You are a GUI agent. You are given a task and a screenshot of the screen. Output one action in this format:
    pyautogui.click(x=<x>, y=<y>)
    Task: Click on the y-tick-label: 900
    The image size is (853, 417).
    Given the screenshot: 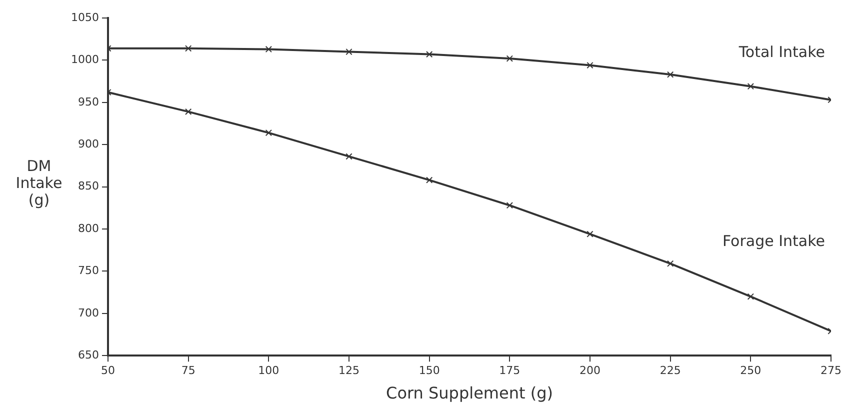 What is the action you would take?
    pyautogui.click(x=88, y=143)
    